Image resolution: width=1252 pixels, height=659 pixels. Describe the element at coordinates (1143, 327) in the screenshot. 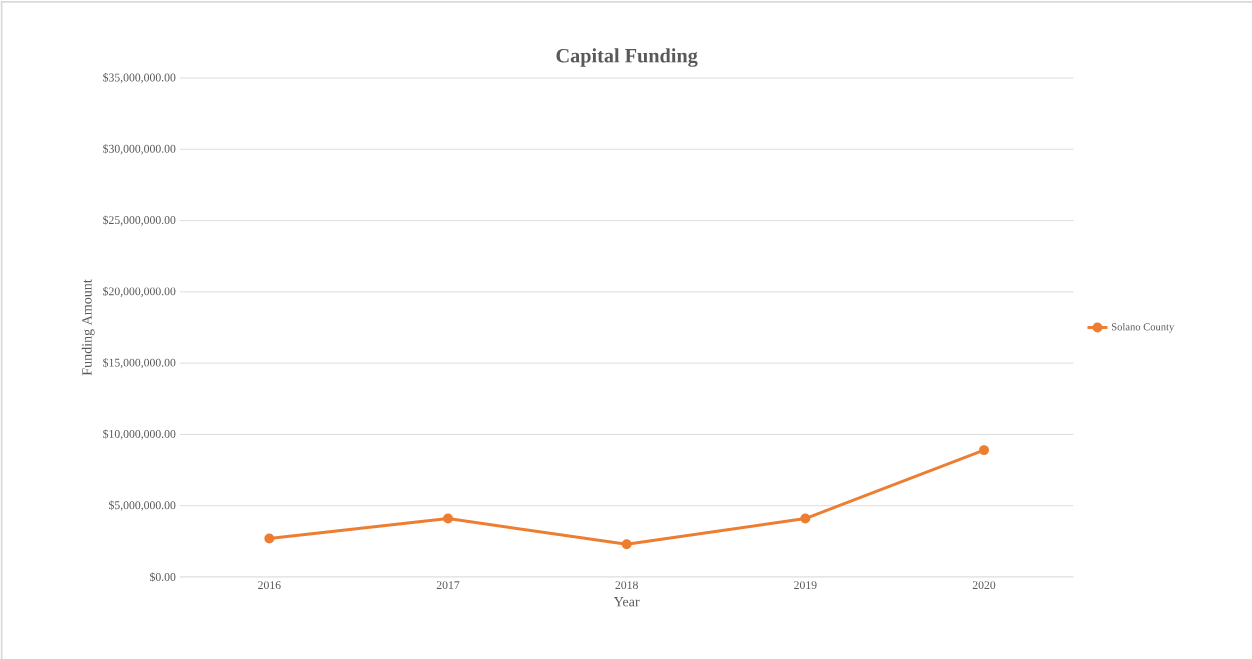

I see `legend-label: Solano County` at that location.